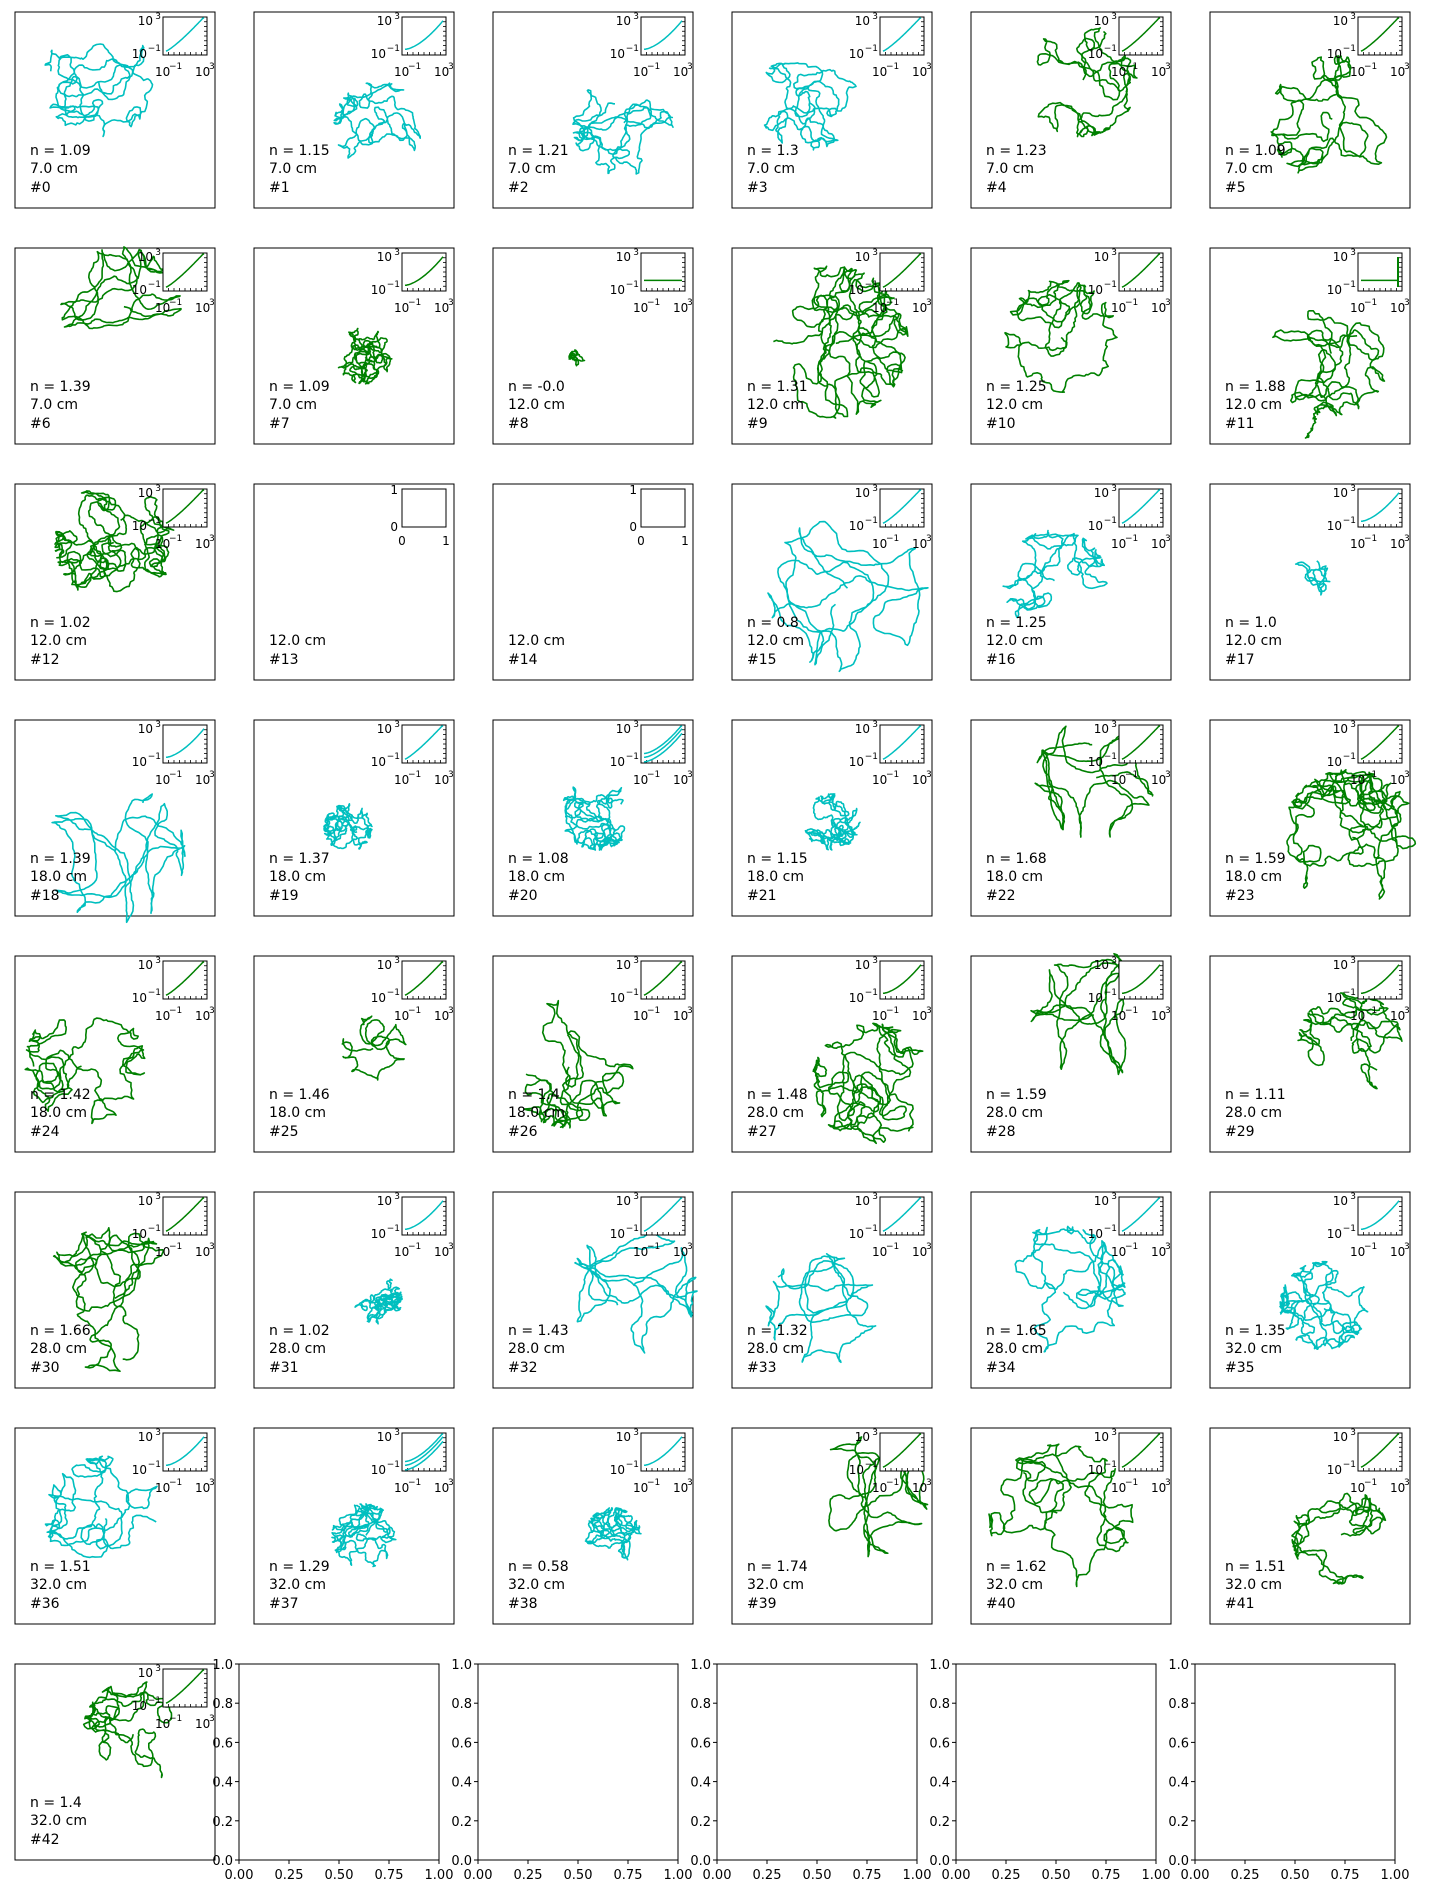  What do you see at coordinates (1235, 188) in the screenshot?
I see `panel-id-label: #5` at bounding box center [1235, 188].